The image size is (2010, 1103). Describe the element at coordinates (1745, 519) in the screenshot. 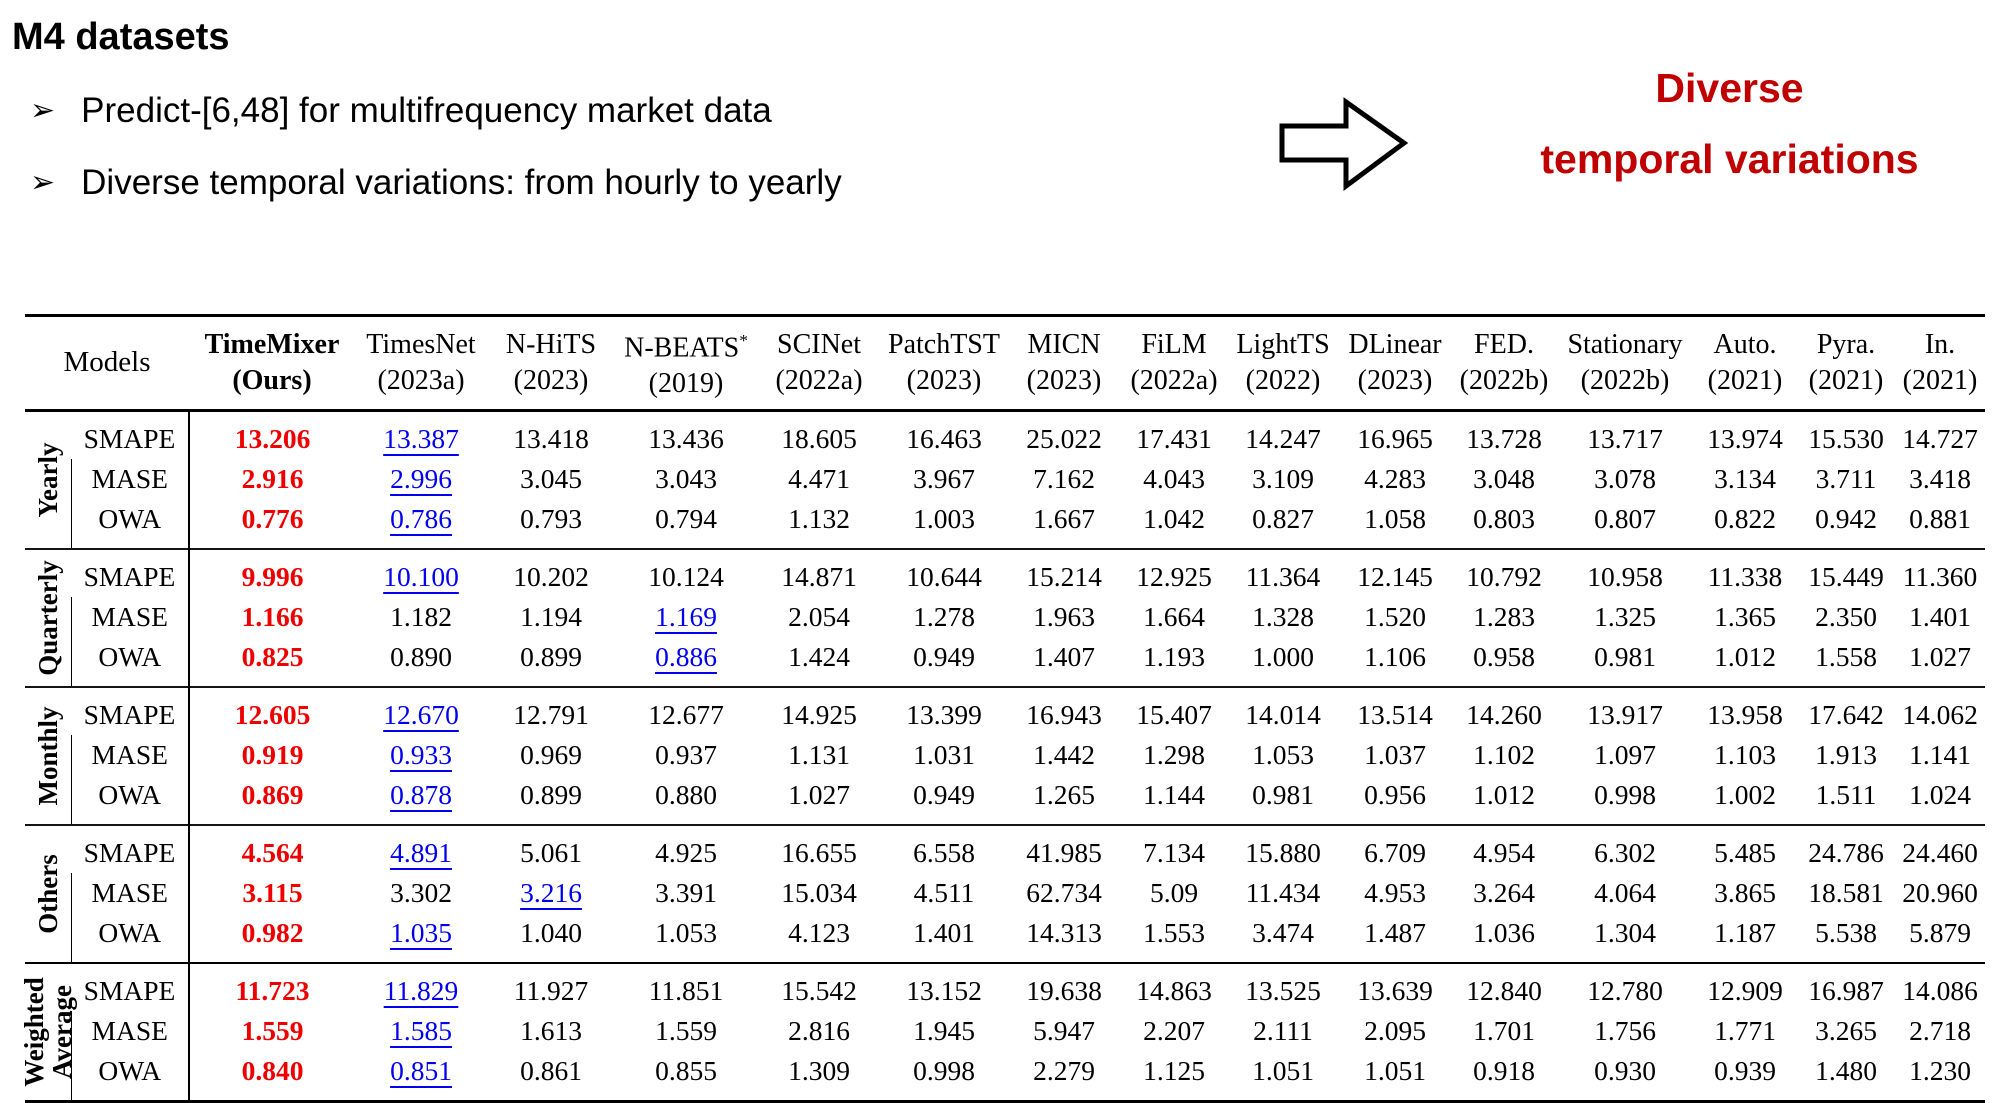

I see `value-cell: 0.822` at that location.